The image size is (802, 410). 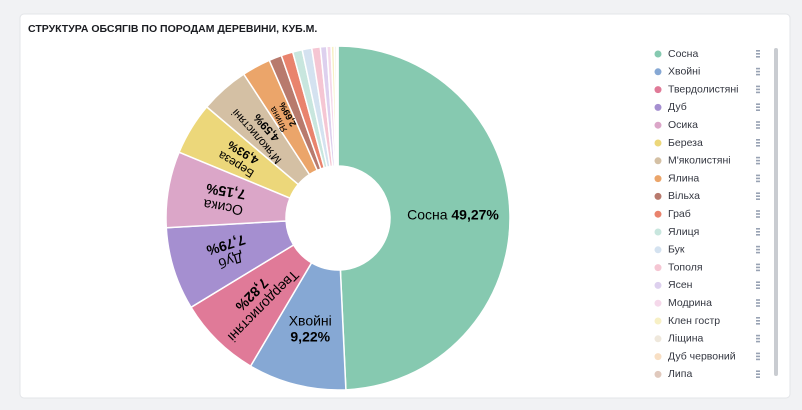 I want to click on legend-label: Береза, so click(x=685, y=143).